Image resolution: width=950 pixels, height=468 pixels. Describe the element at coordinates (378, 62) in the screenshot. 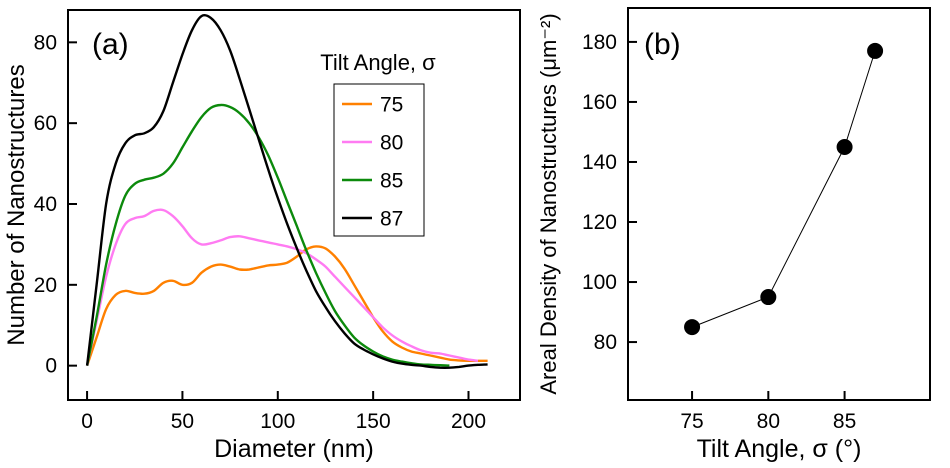

I see `svg-text: Tilt Angle, σ` at that location.